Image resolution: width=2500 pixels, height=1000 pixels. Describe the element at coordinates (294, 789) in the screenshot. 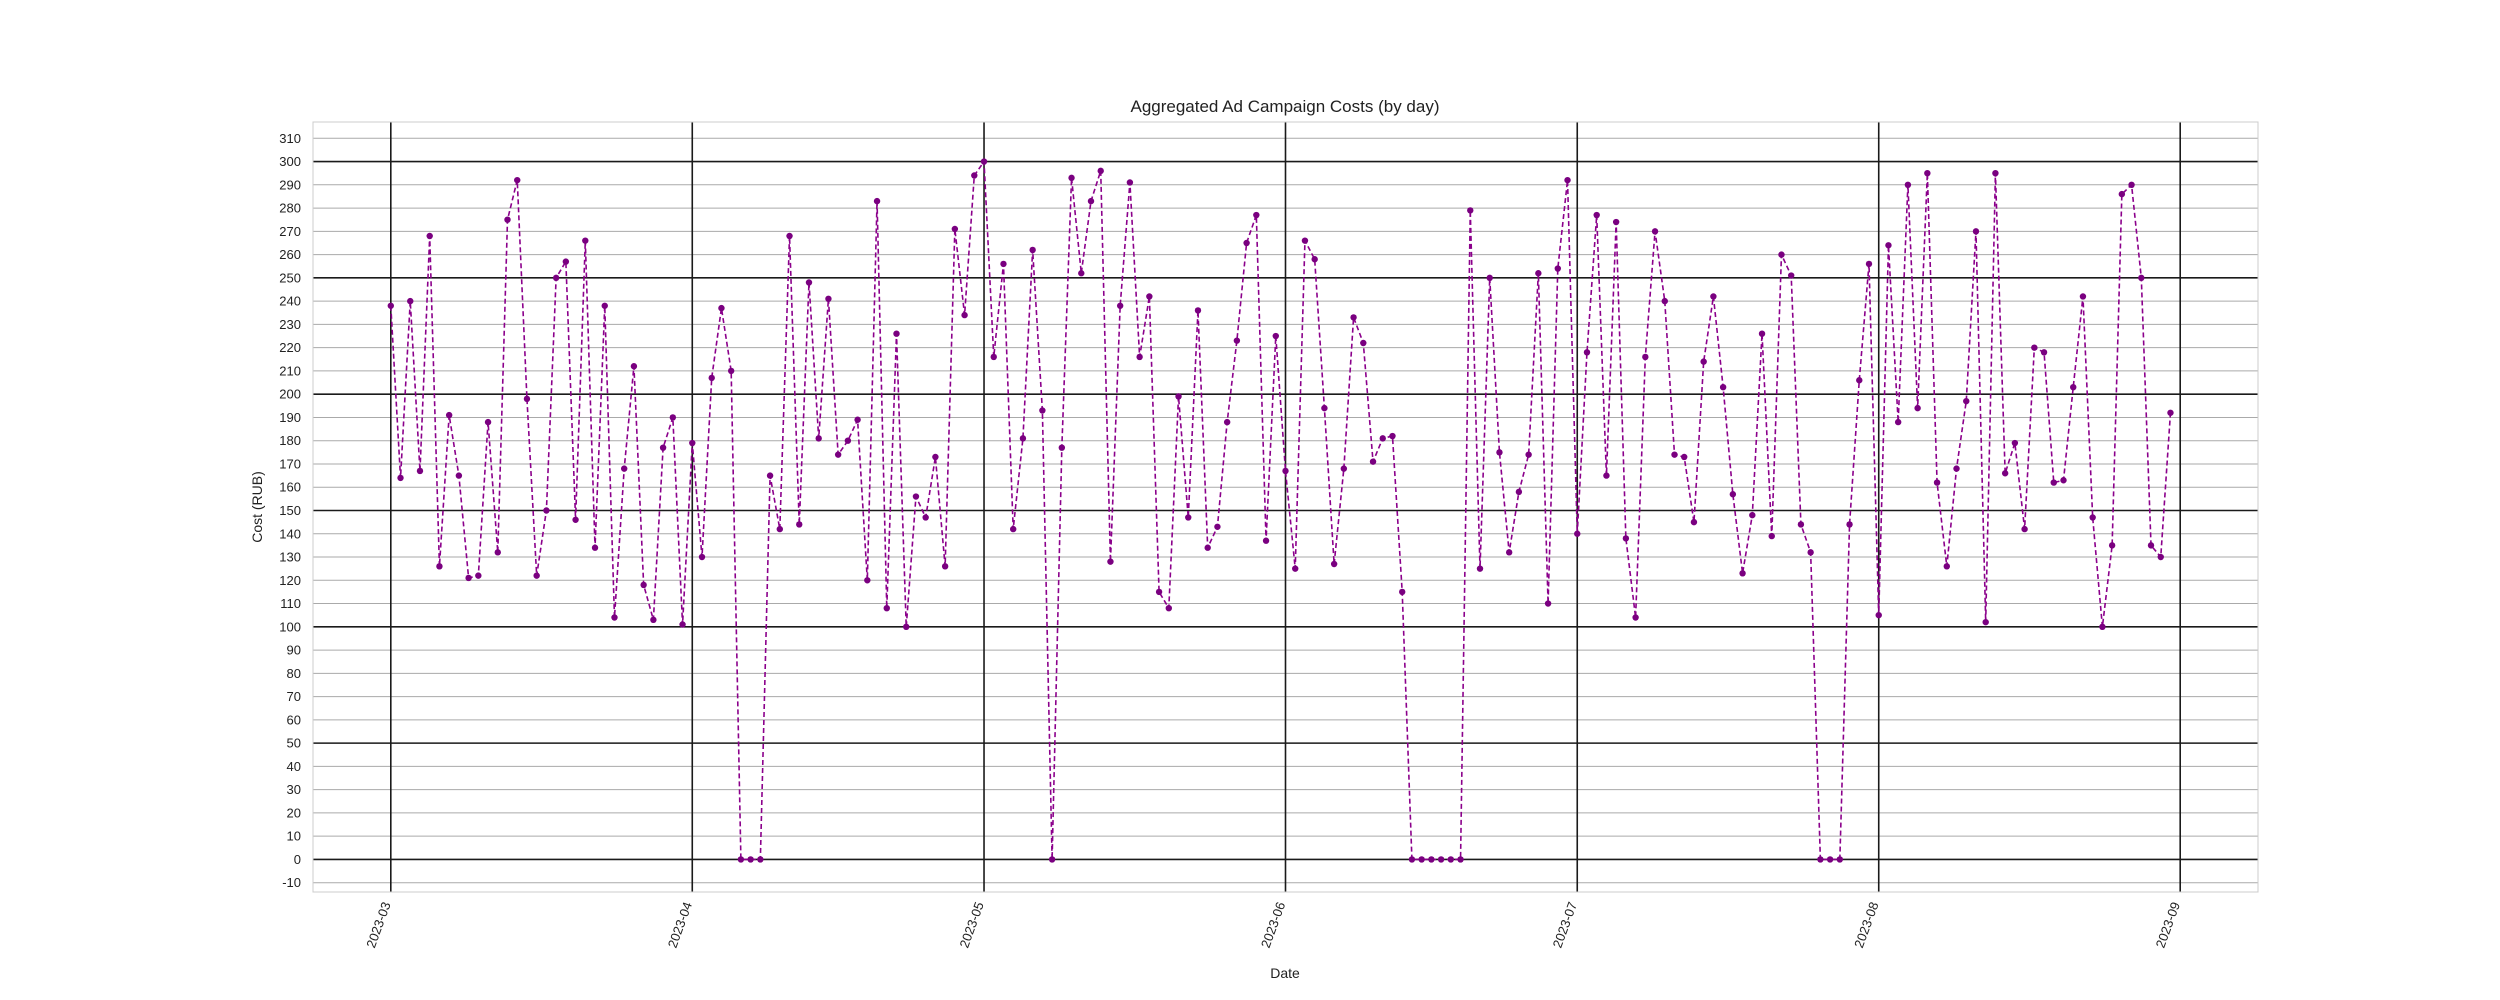

I see `y-tick-label: 30` at that location.